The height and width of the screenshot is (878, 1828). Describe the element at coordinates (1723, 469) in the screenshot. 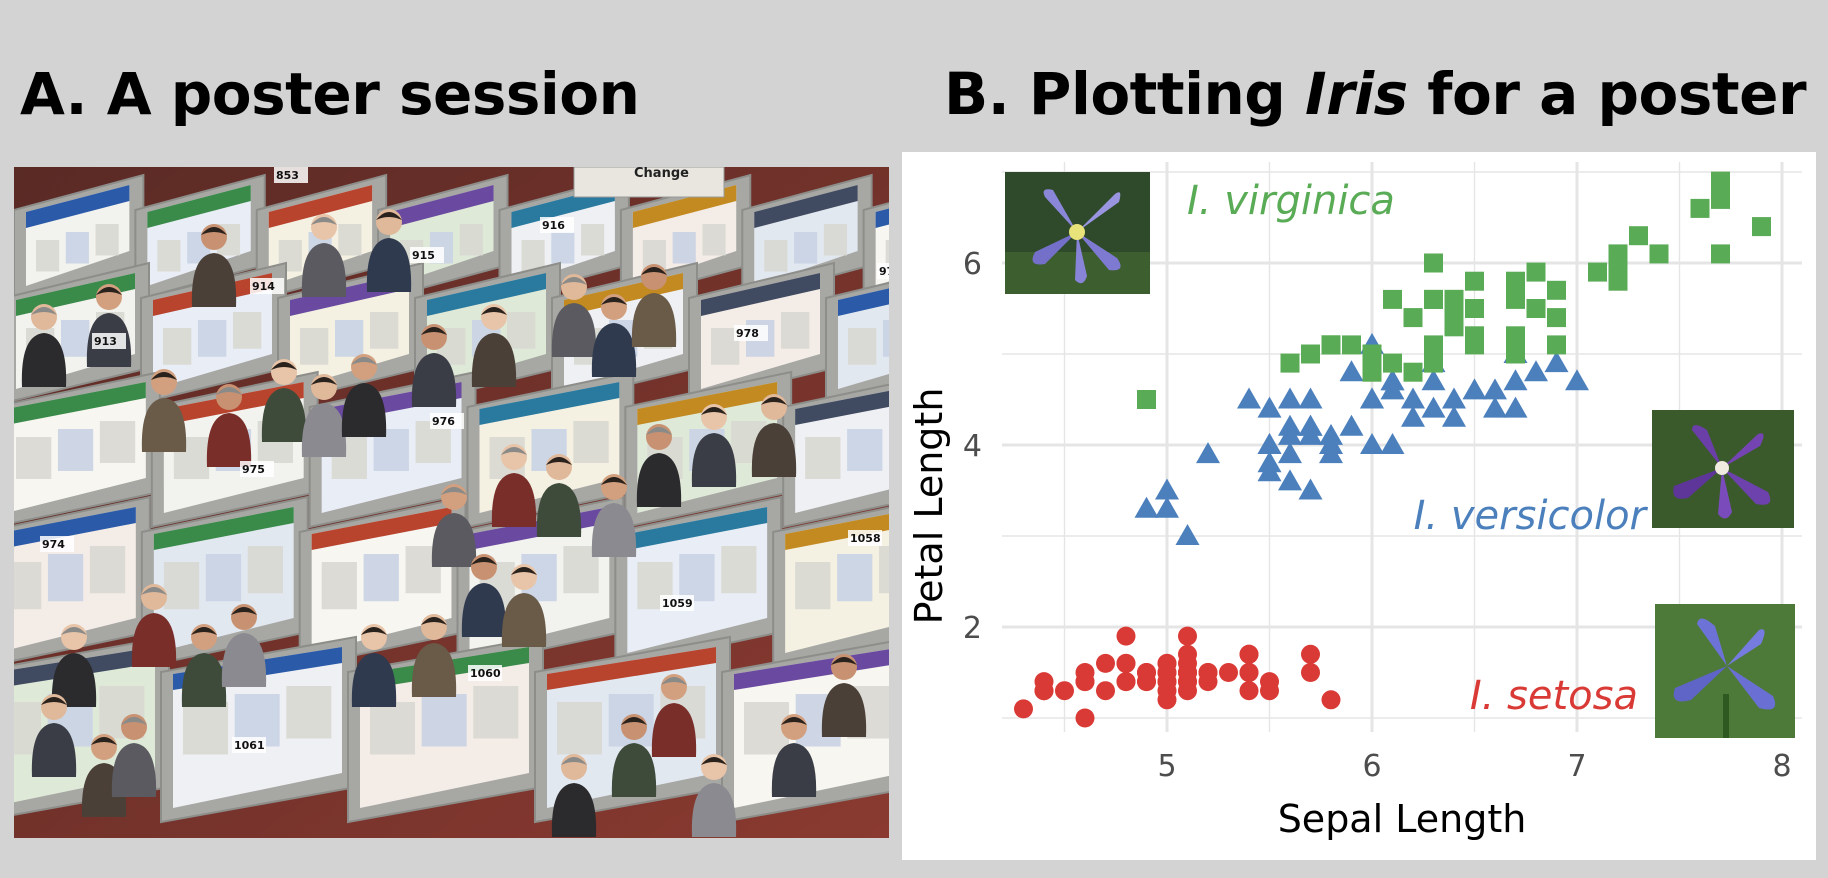

I see `versicolor-flower-photo` at that location.